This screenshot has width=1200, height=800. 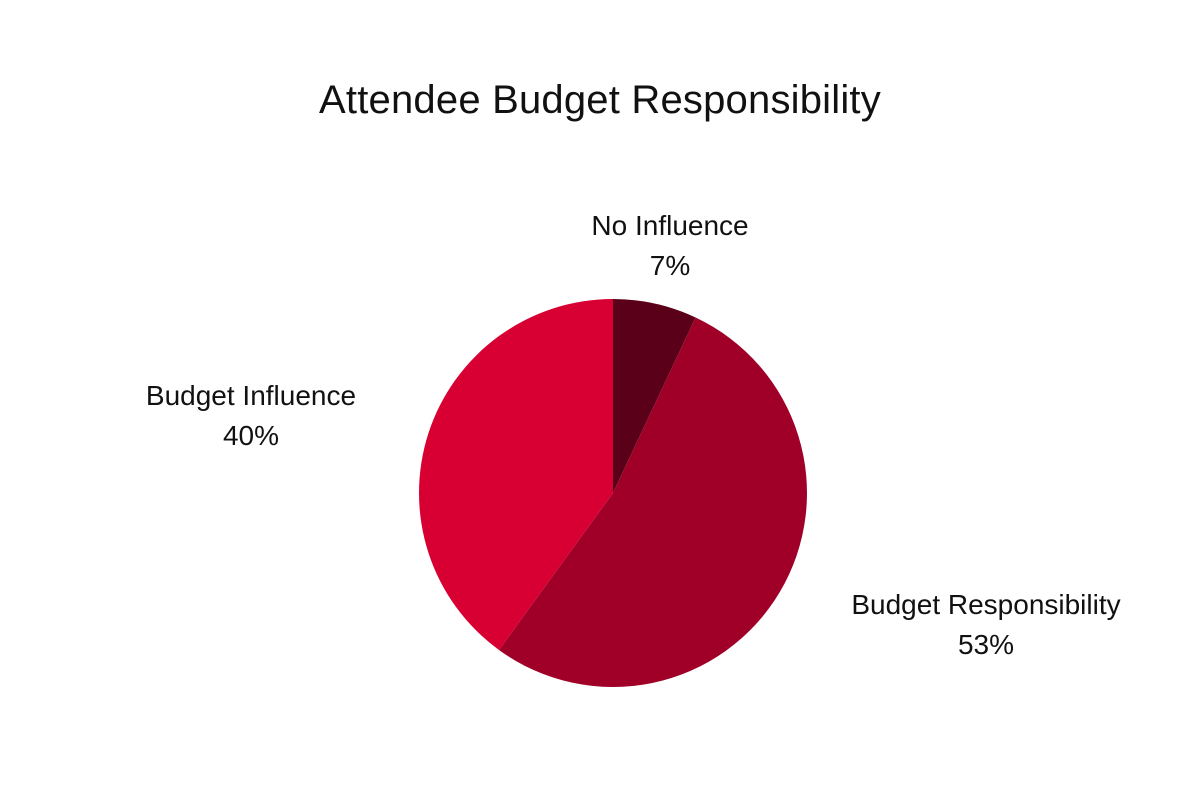 What do you see at coordinates (986, 604) in the screenshot?
I see `slice-name-budget-responsibility: Budget Responsibility` at bounding box center [986, 604].